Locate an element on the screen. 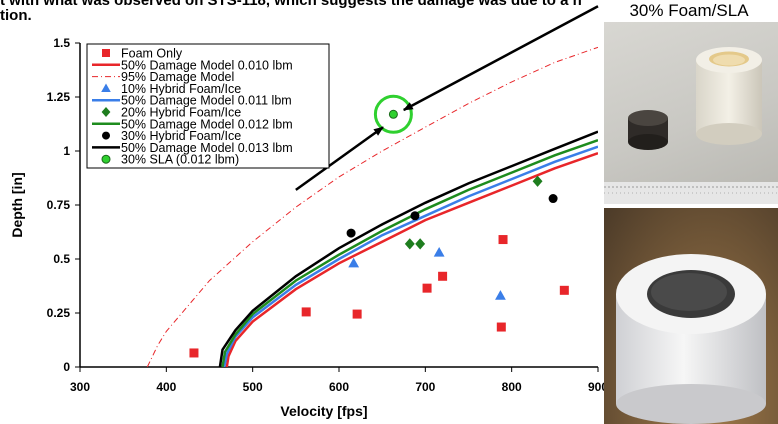 Image resolution: width=778 pixels, height=424 pixels. legend-label-50-damage-model-0-013-lbm: 50% Damage Model 0.013 lbm is located at coordinates (207, 148).